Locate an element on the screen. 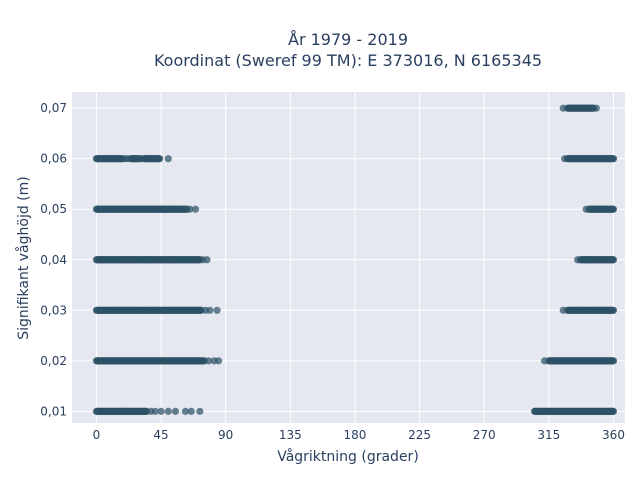 The width and height of the screenshot is (640, 480). y-tick-label: 0,04 is located at coordinates (53, 260).